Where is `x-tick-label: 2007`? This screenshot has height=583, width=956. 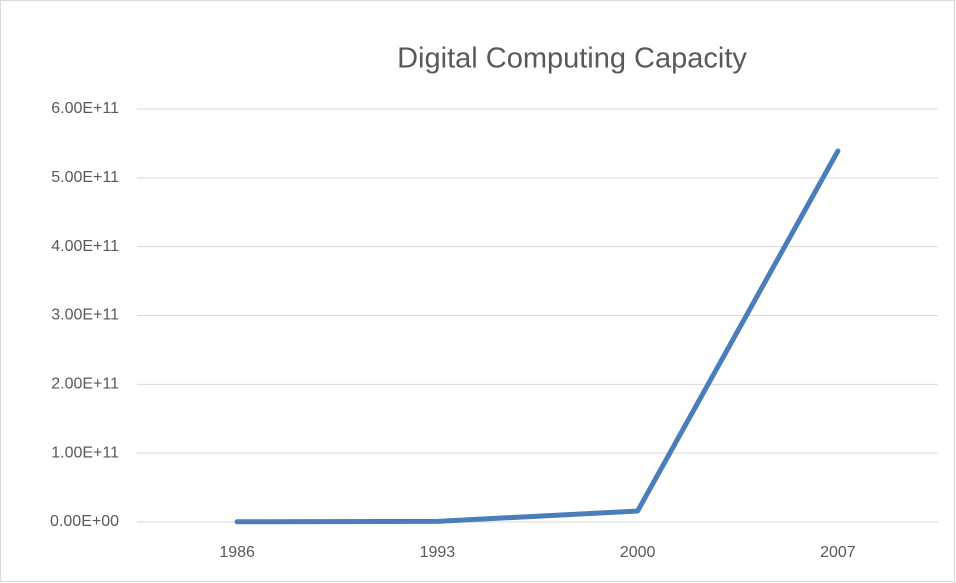
x-tick-label: 2007 is located at coordinates (838, 552).